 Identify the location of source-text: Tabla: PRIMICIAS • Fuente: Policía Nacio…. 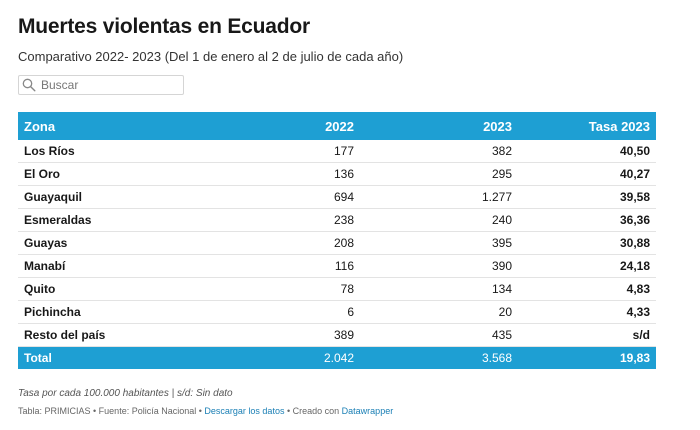
(110, 411).